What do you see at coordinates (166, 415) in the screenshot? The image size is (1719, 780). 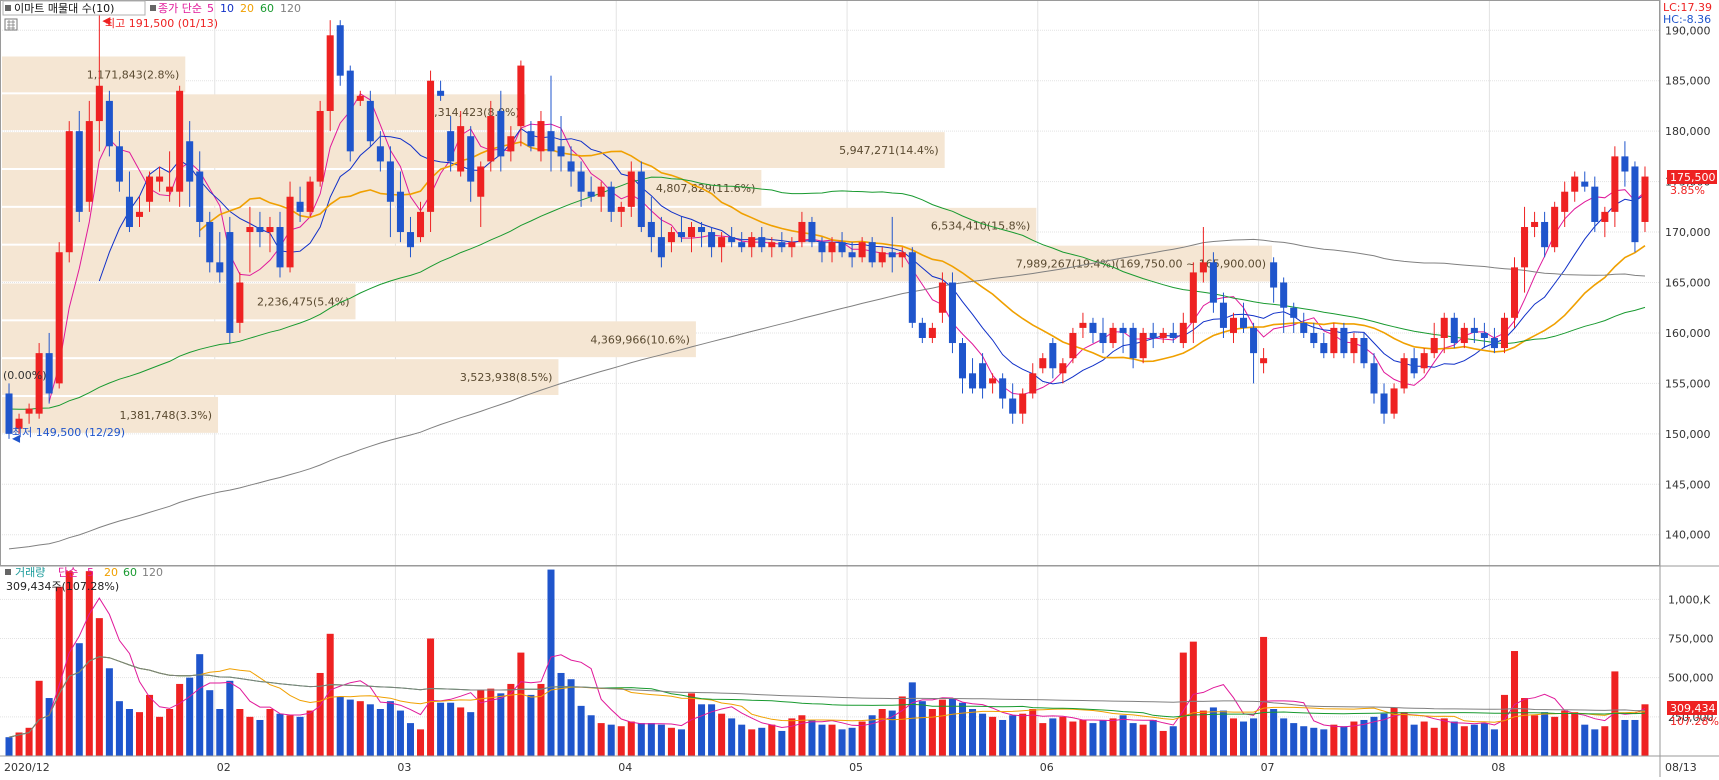 I see `volume-profile-label: 1,381,748(3.3%)` at bounding box center [166, 415].